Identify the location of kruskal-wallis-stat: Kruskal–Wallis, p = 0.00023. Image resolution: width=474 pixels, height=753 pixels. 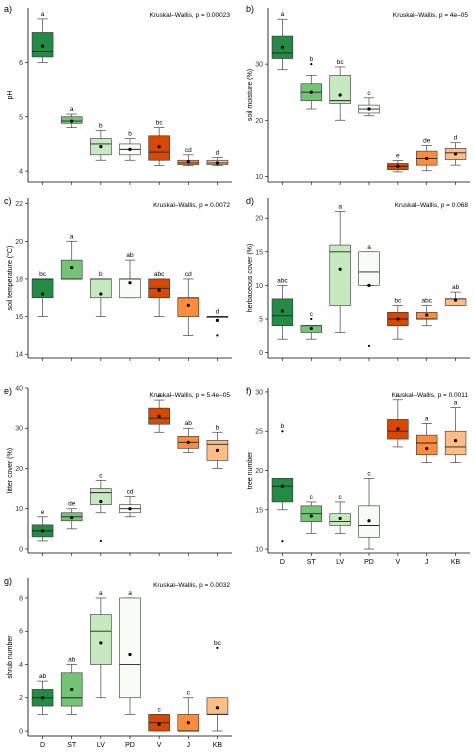
(189, 15).